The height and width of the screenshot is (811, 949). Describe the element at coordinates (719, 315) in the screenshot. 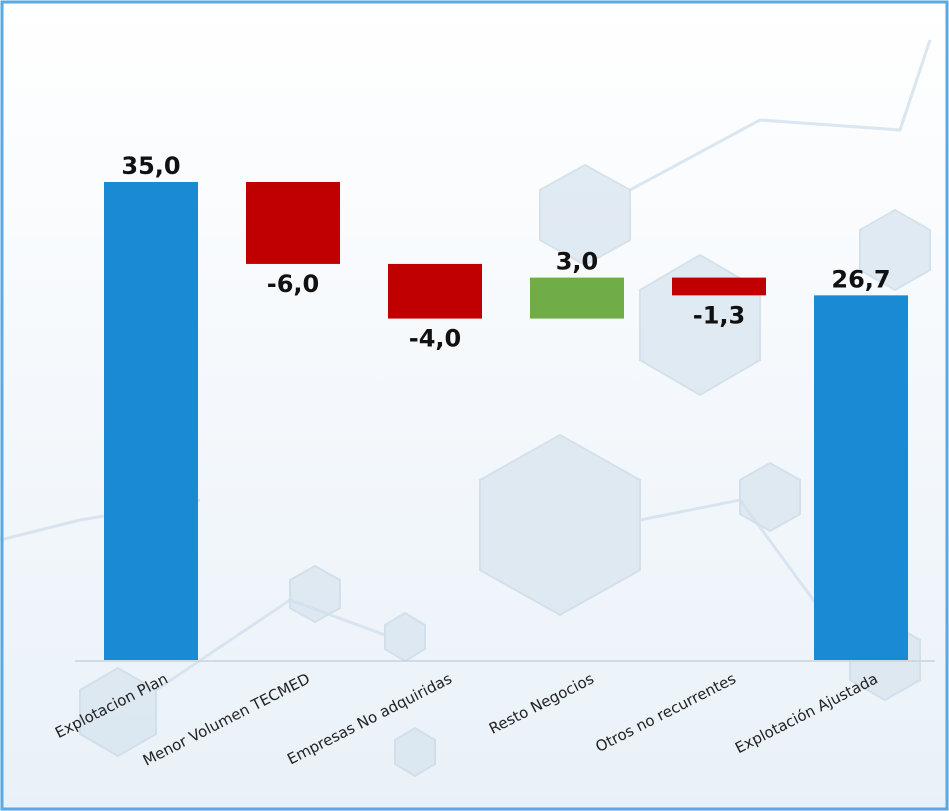

I see `value-label: -1,3` at that location.